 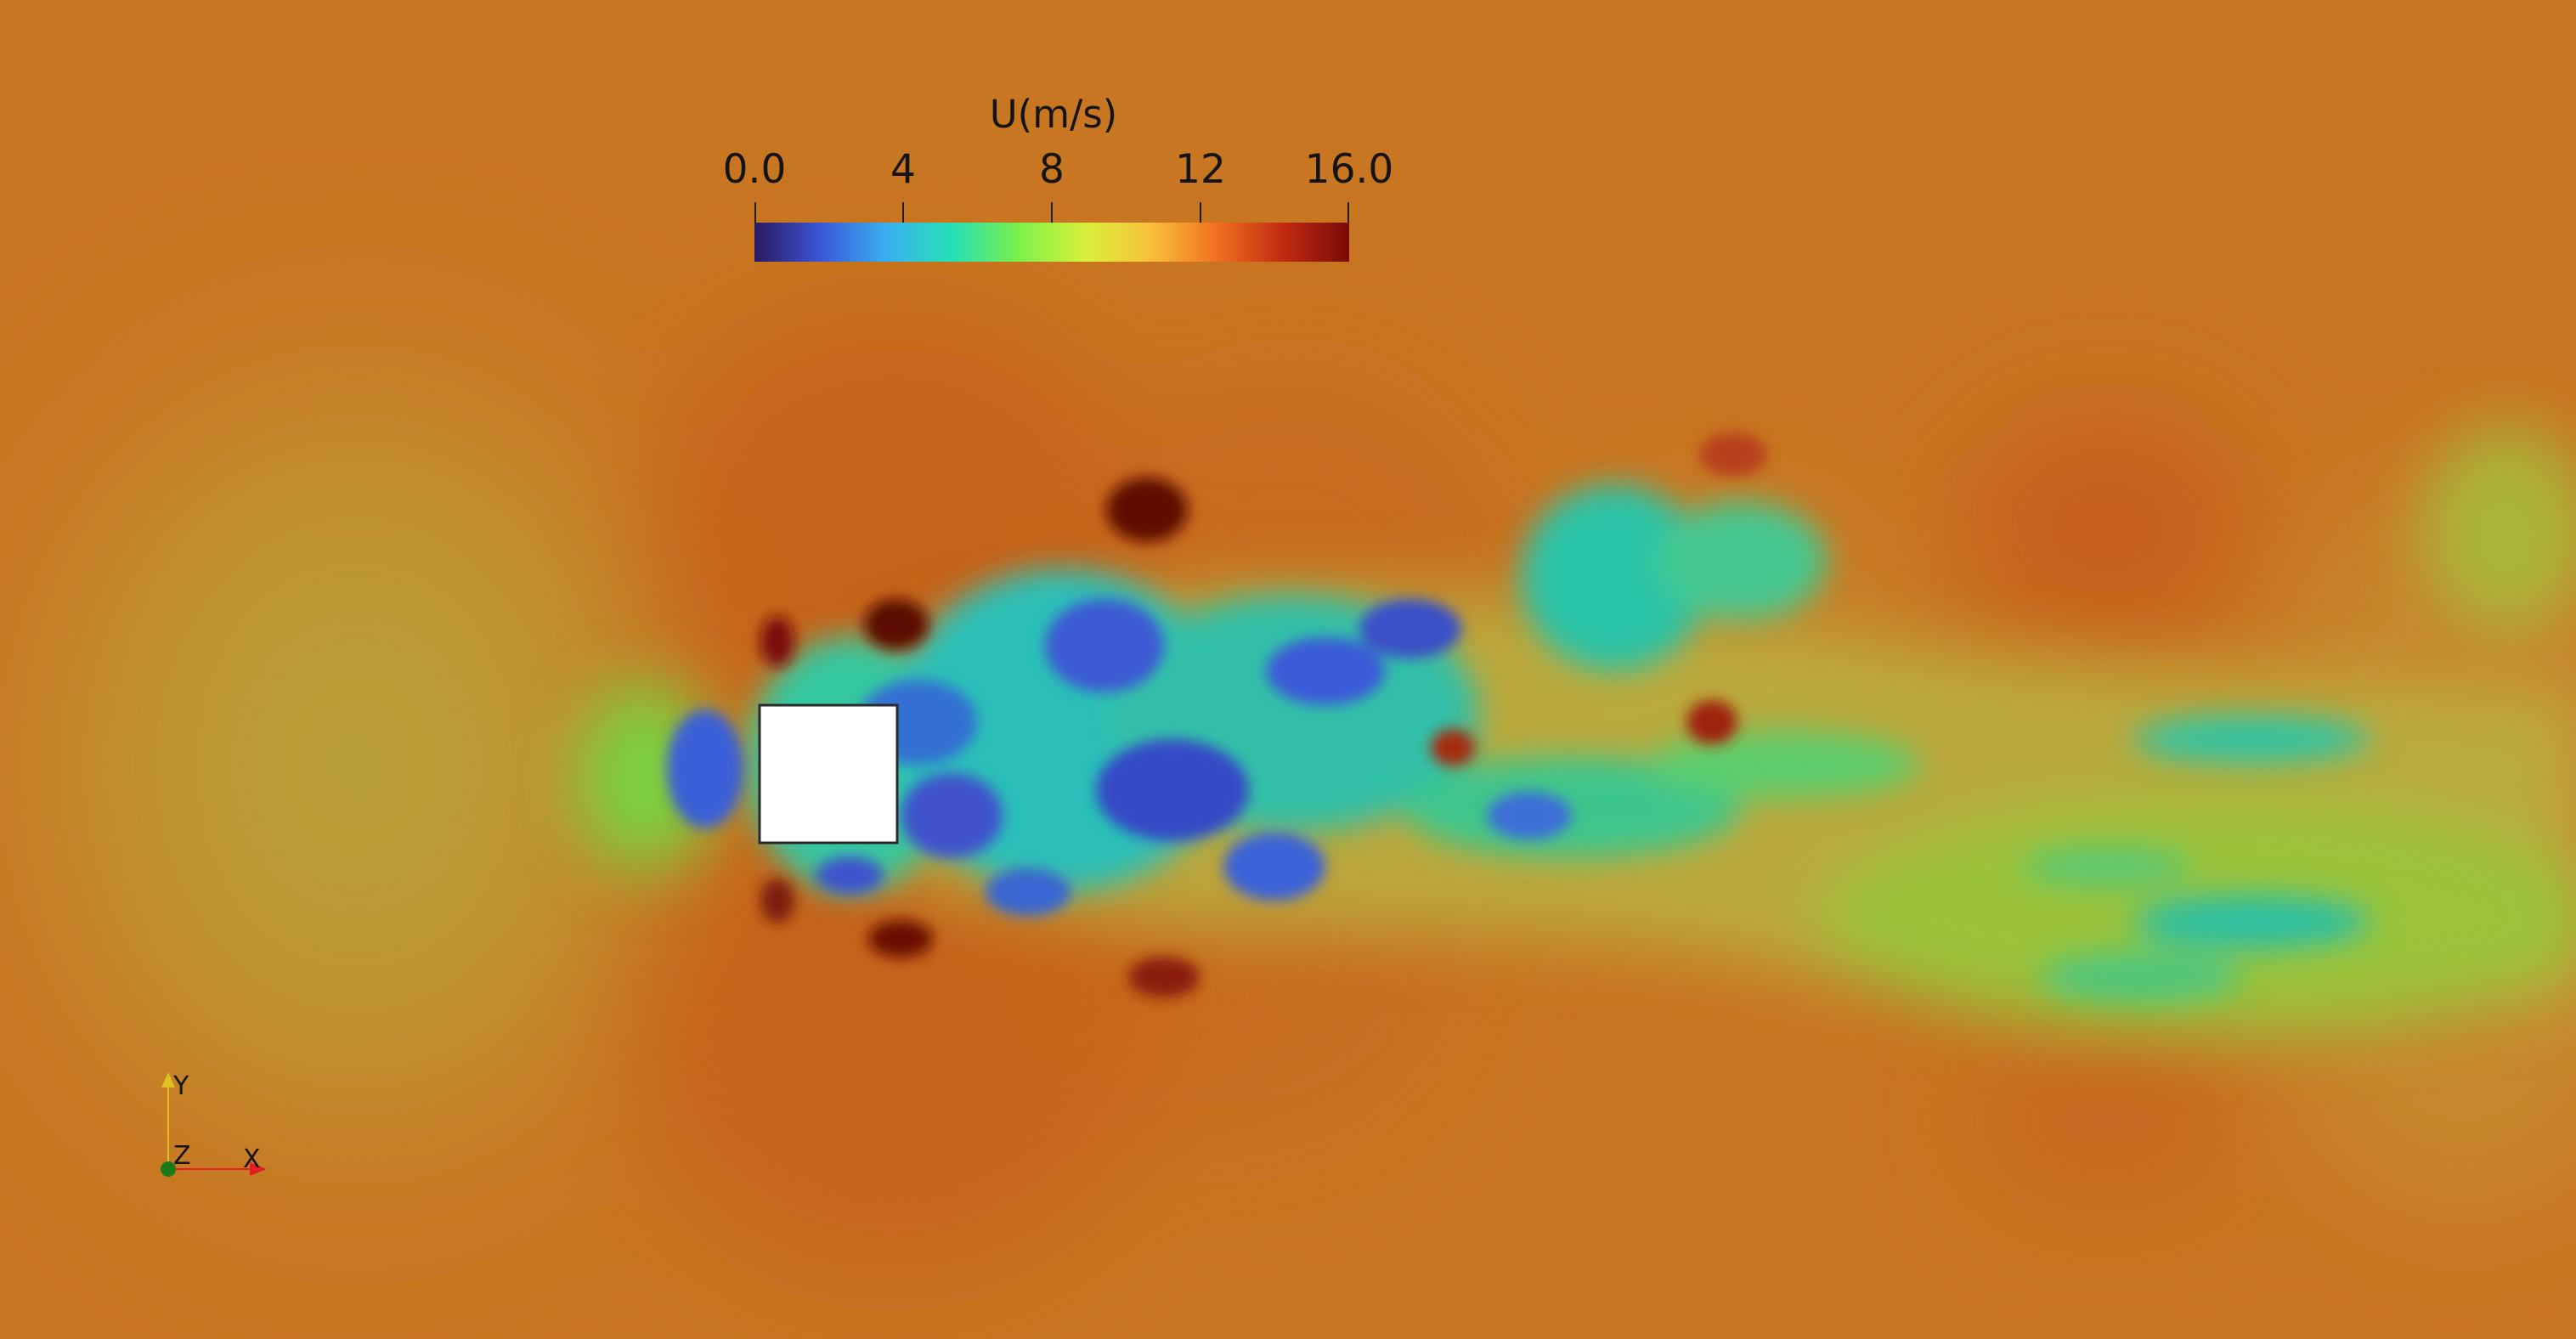 I want to click on y-axis-label: Y, so click(x=181, y=1086).